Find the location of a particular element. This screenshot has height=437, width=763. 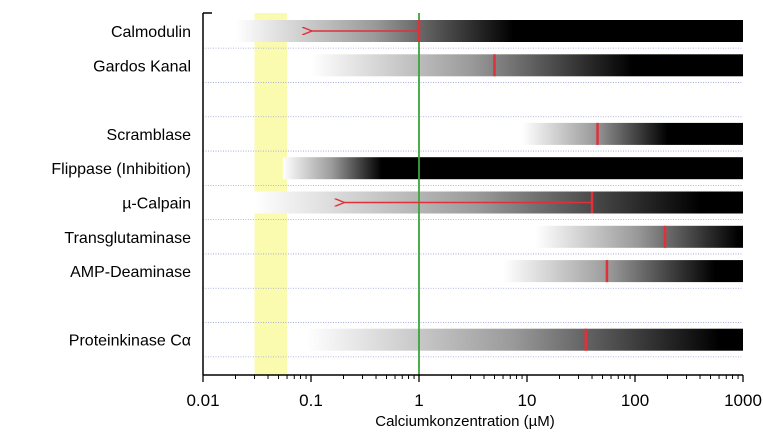

x-tick-label: 0.01 is located at coordinates (202, 400).